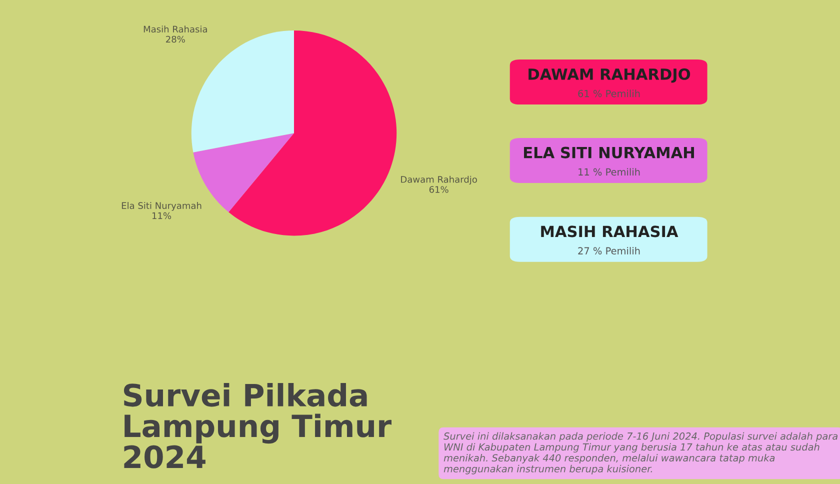  Describe the element at coordinates (609, 152) in the screenshot. I see `text: ELA SITI NURYAMAH` at that location.